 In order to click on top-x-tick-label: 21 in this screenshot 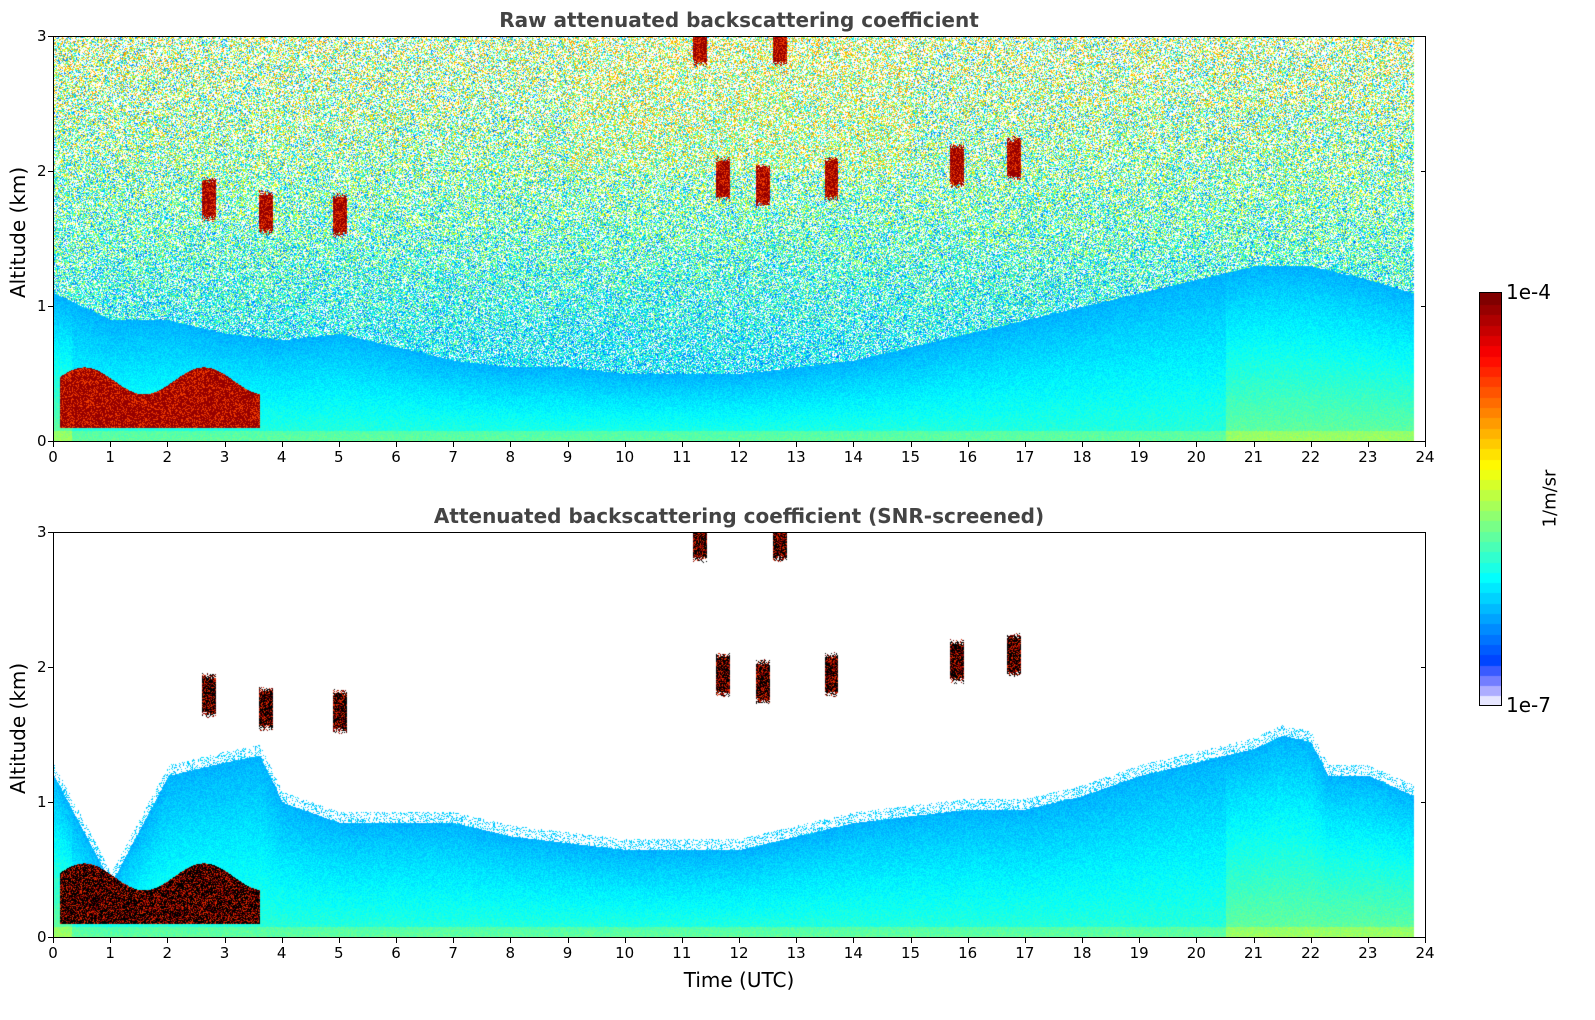, I will do `click(1253, 457)`.